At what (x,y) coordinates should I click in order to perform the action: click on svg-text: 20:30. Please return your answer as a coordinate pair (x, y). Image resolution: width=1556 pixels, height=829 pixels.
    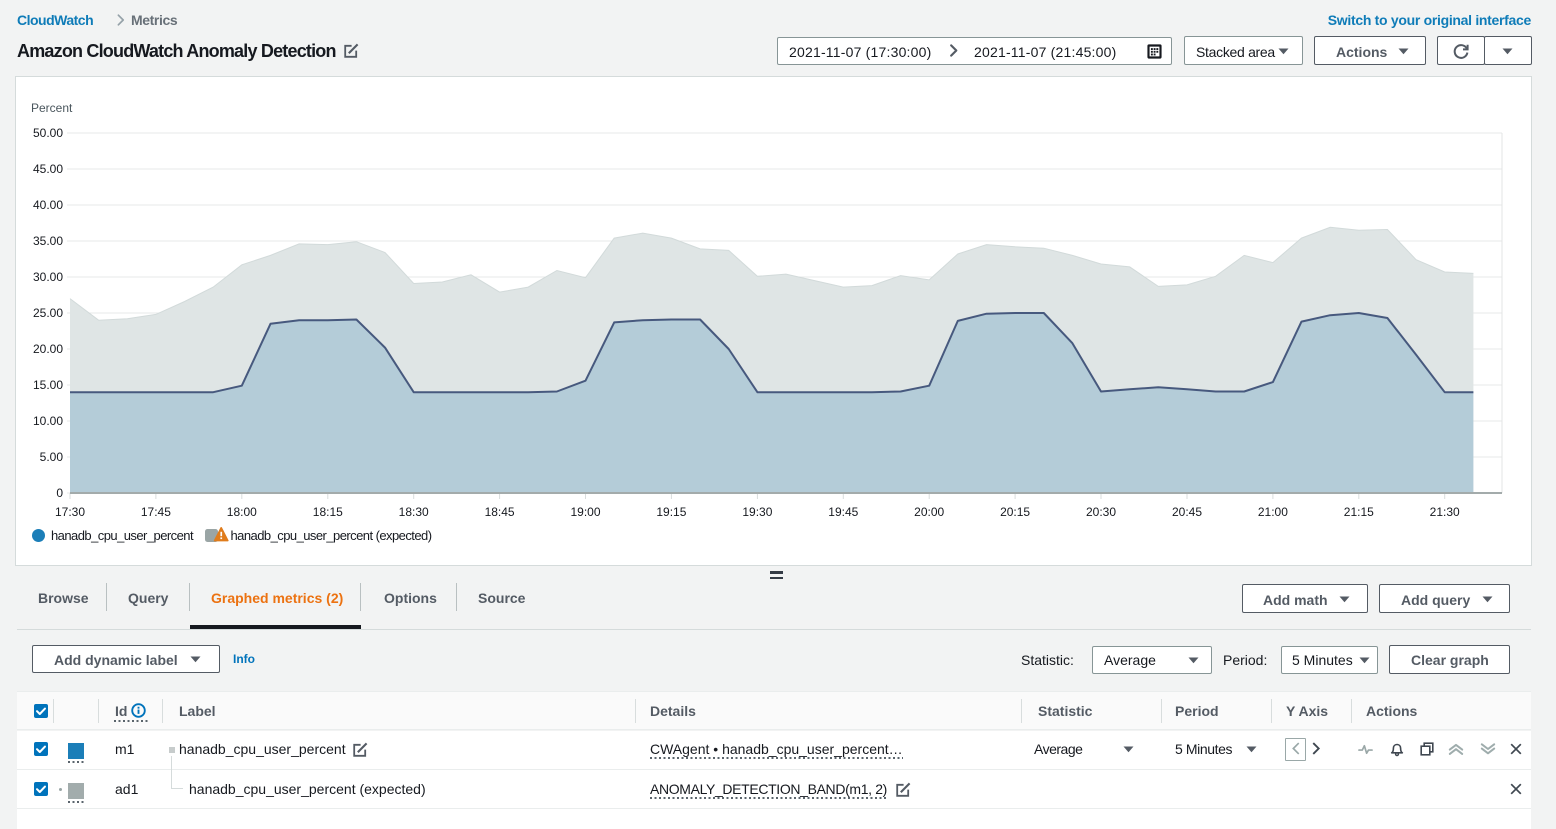
    Looking at the image, I should click on (1101, 512).